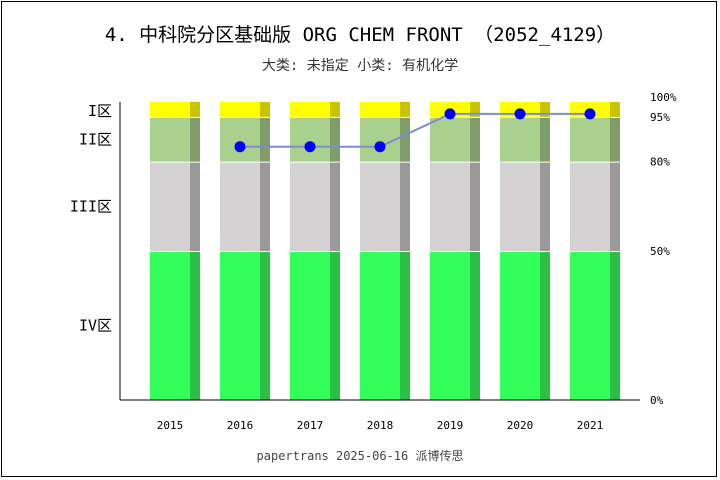 The image size is (720, 480). What do you see at coordinates (450, 114) in the screenshot?
I see `series-point-2019` at bounding box center [450, 114].